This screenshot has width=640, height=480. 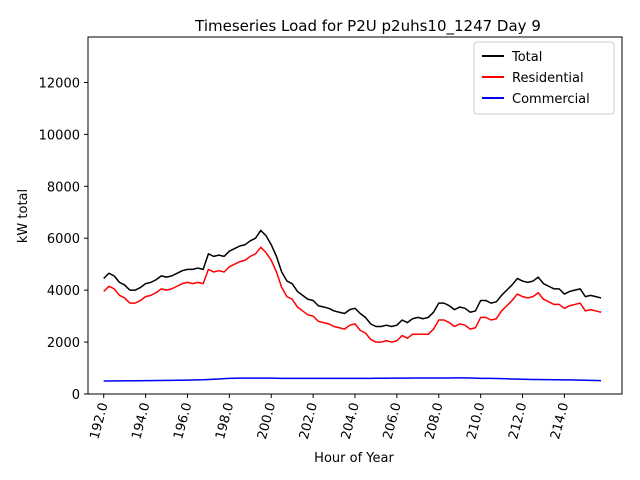 I want to click on y-tick-label: 6000, so click(x=63, y=239).